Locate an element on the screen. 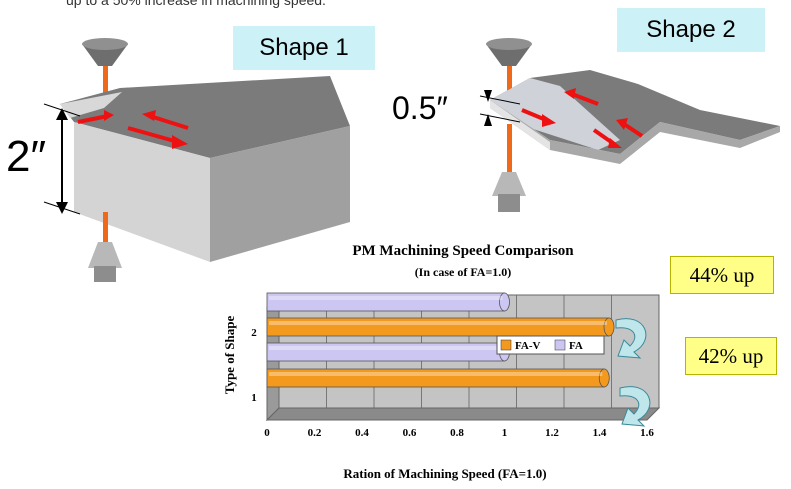 The image size is (791, 489). shape1-block-side is located at coordinates (280, 194).